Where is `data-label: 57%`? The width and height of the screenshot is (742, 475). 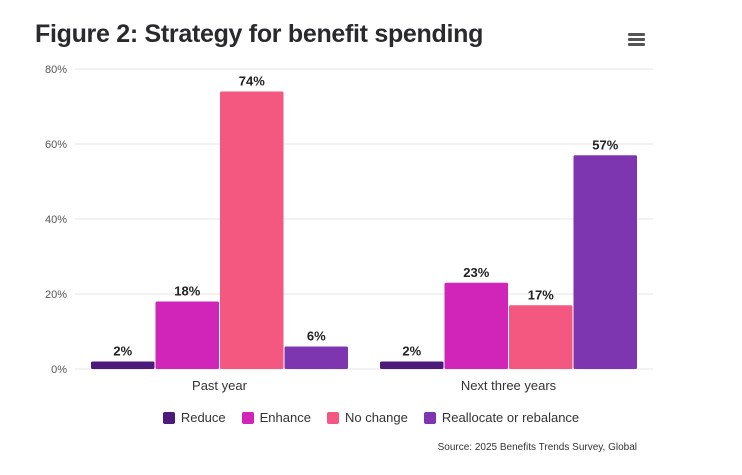
data-label: 57% is located at coordinates (605, 144).